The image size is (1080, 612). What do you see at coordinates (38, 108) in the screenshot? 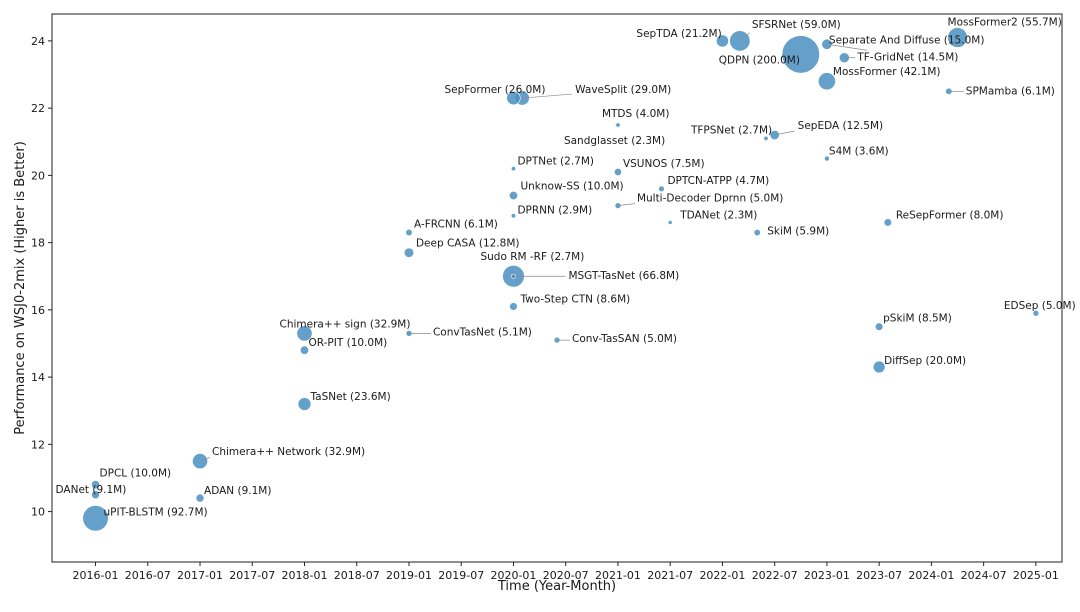
I see `y-tick-label: 22` at bounding box center [38, 108].